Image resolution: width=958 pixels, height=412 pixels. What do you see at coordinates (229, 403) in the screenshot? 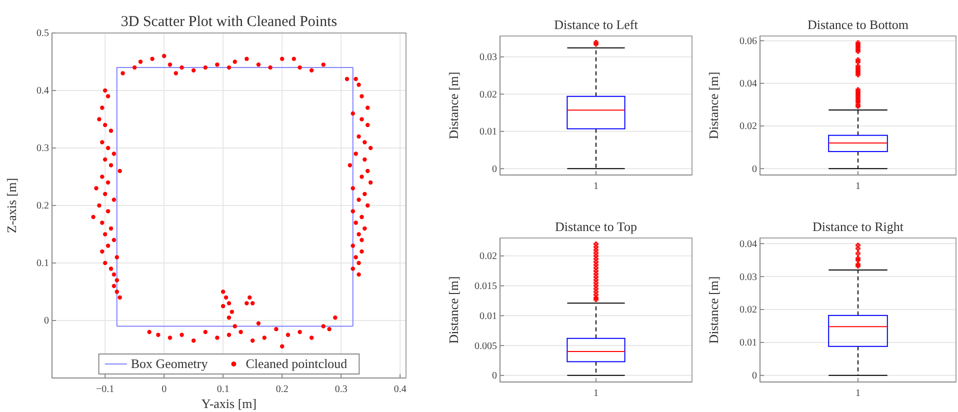
I see `x-axis-title: Y-axis [m]` at bounding box center [229, 403].